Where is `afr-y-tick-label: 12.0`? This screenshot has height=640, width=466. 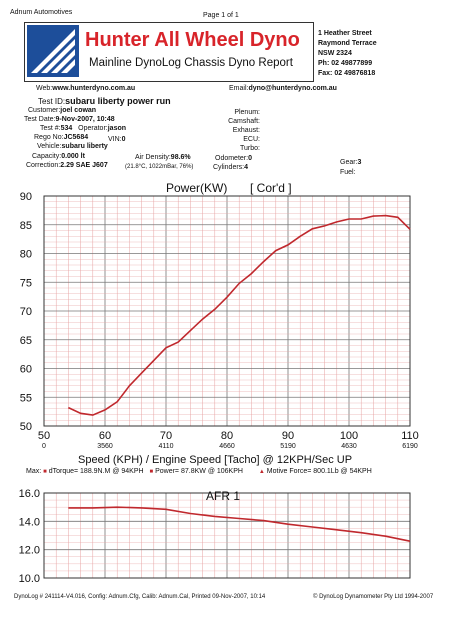 afr-y-tick-label: 12.0 is located at coordinates (29, 551).